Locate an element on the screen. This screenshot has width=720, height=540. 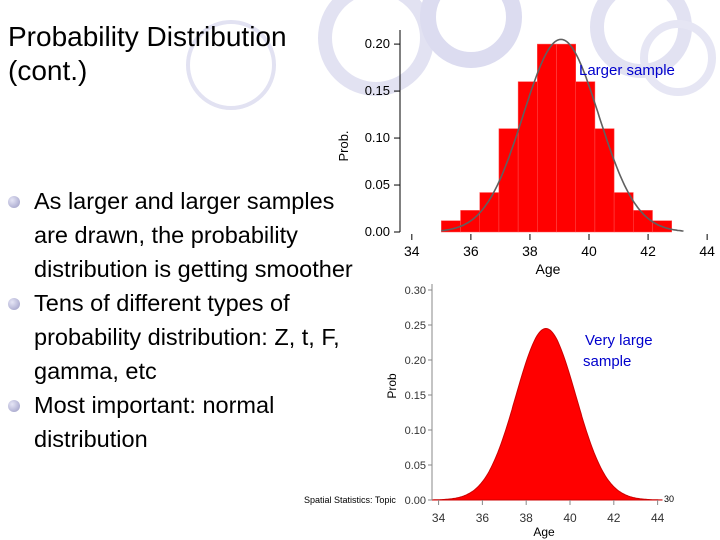
y-tick-label: 0.25 is located at coordinates (415, 326).